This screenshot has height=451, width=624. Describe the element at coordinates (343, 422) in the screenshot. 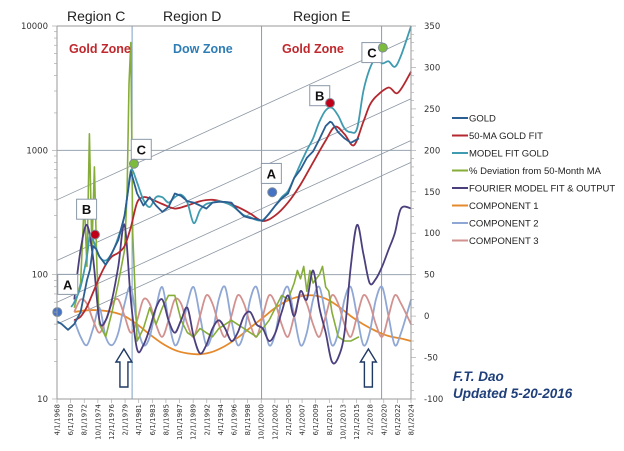

I see `tick-label-x: 10/1/2013` at that location.